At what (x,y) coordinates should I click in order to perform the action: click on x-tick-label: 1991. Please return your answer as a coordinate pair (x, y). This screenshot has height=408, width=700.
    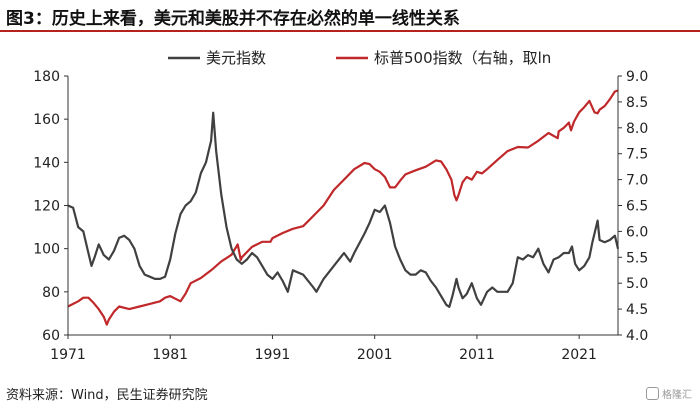
    Looking at the image, I should click on (273, 355).